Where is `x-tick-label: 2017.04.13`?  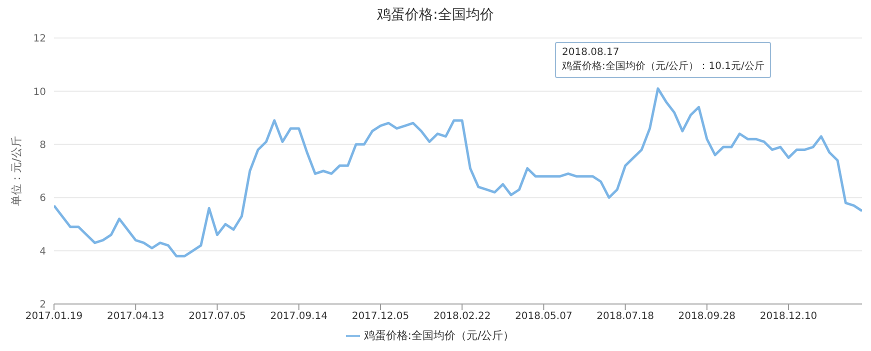
x-tick-label: 2017.04.13 is located at coordinates (135, 316).